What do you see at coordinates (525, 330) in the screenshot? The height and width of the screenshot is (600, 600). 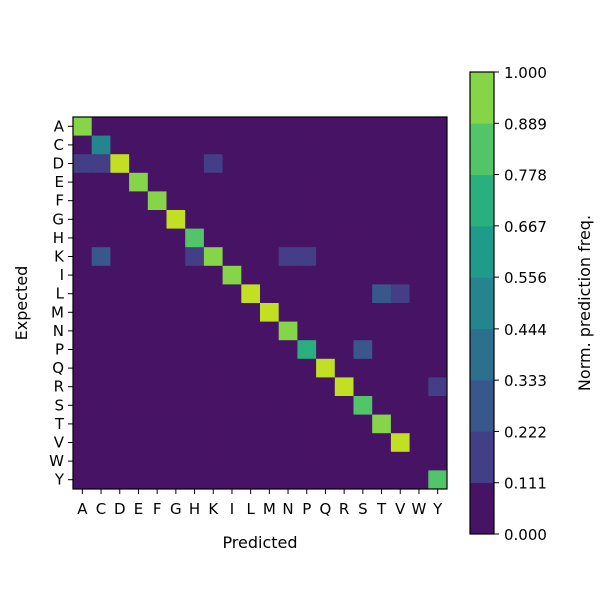 I see `colorbar-tick-label: 0.444` at bounding box center [525, 330].